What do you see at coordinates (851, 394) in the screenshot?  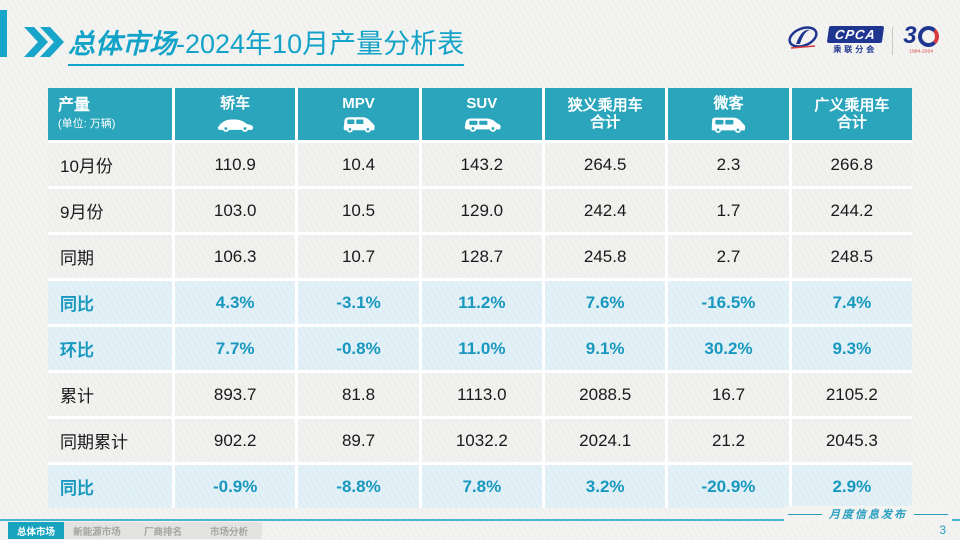 I see `table-cell: 2105.2` at bounding box center [851, 394].